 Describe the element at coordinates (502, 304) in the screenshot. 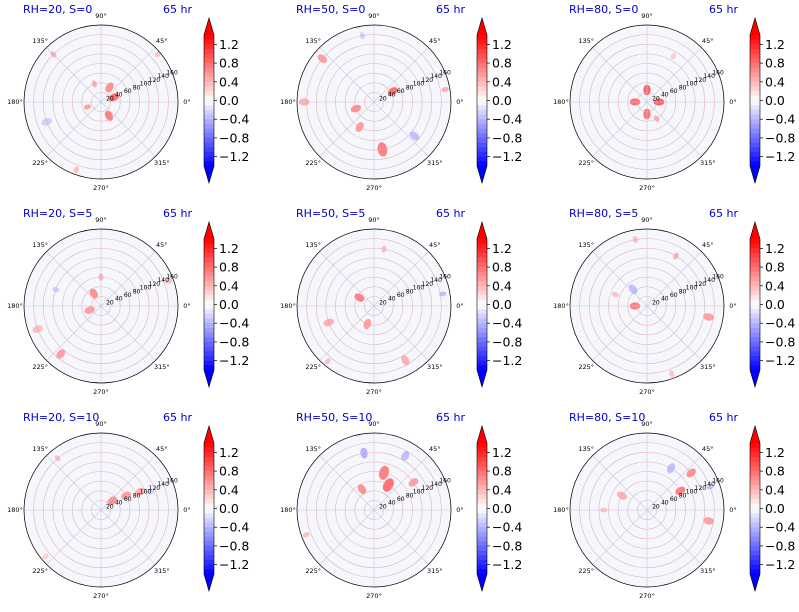

I see `colorbar-tick-label: 0.0` at that location.